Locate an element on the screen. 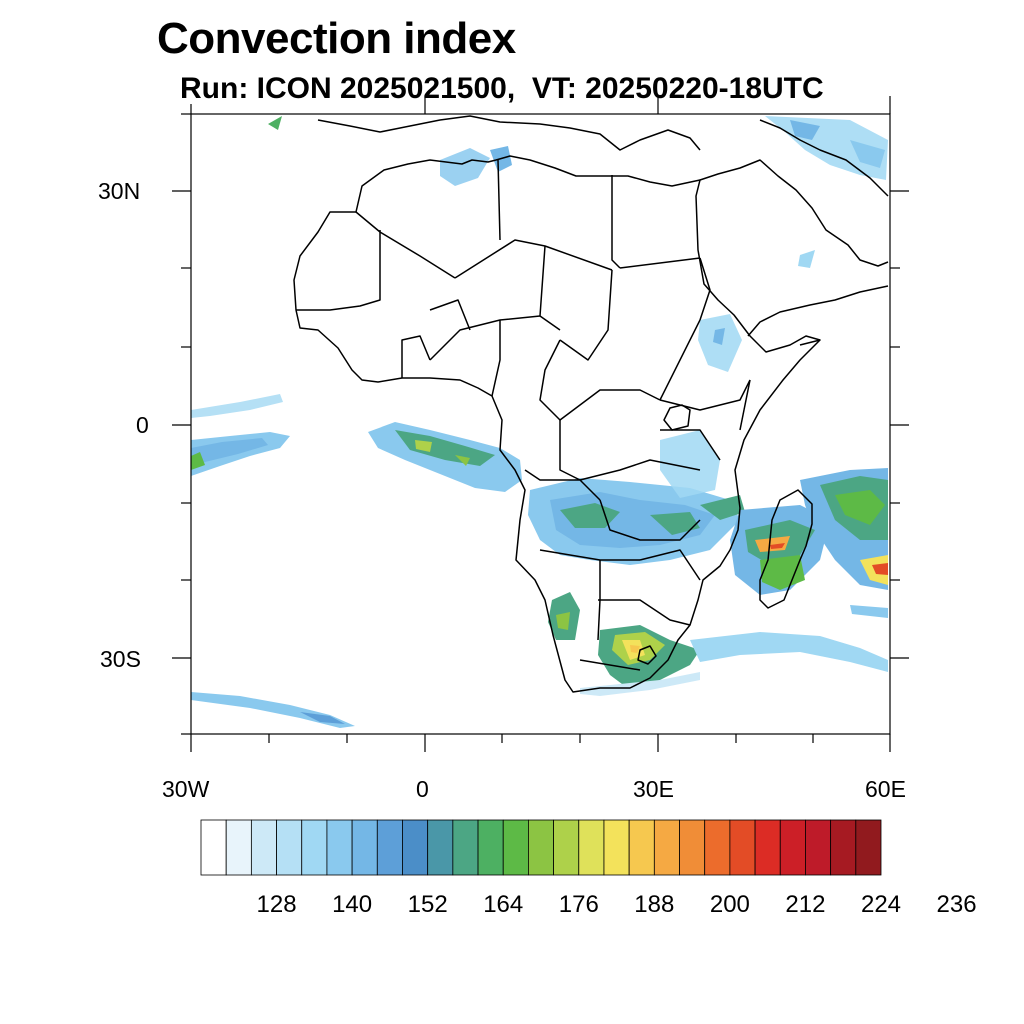 This screenshot has height=1024, width=1024. lat-label-30s: 30S is located at coordinates (120, 659).